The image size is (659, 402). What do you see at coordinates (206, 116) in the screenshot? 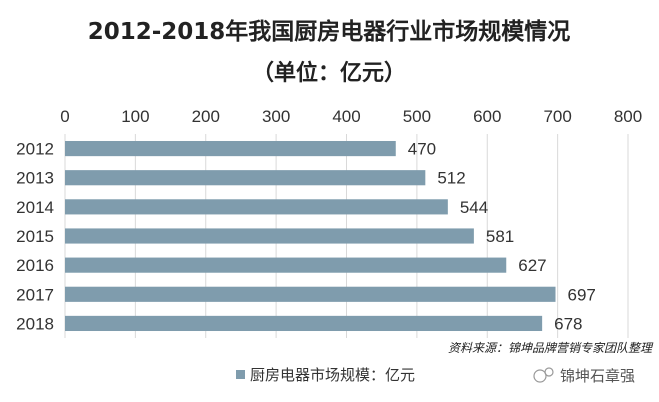
I see `x-tick-label: 200` at bounding box center [206, 116].